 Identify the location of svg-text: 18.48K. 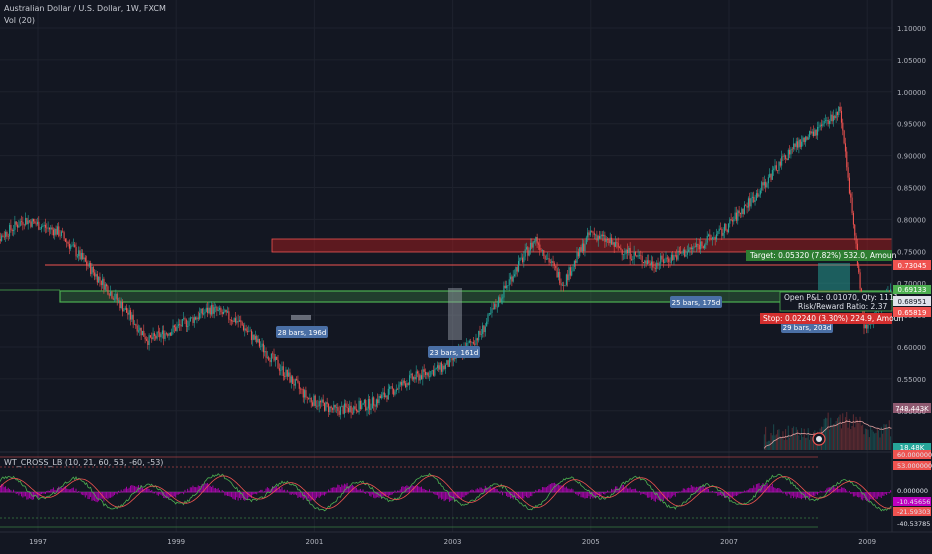
(912, 448).